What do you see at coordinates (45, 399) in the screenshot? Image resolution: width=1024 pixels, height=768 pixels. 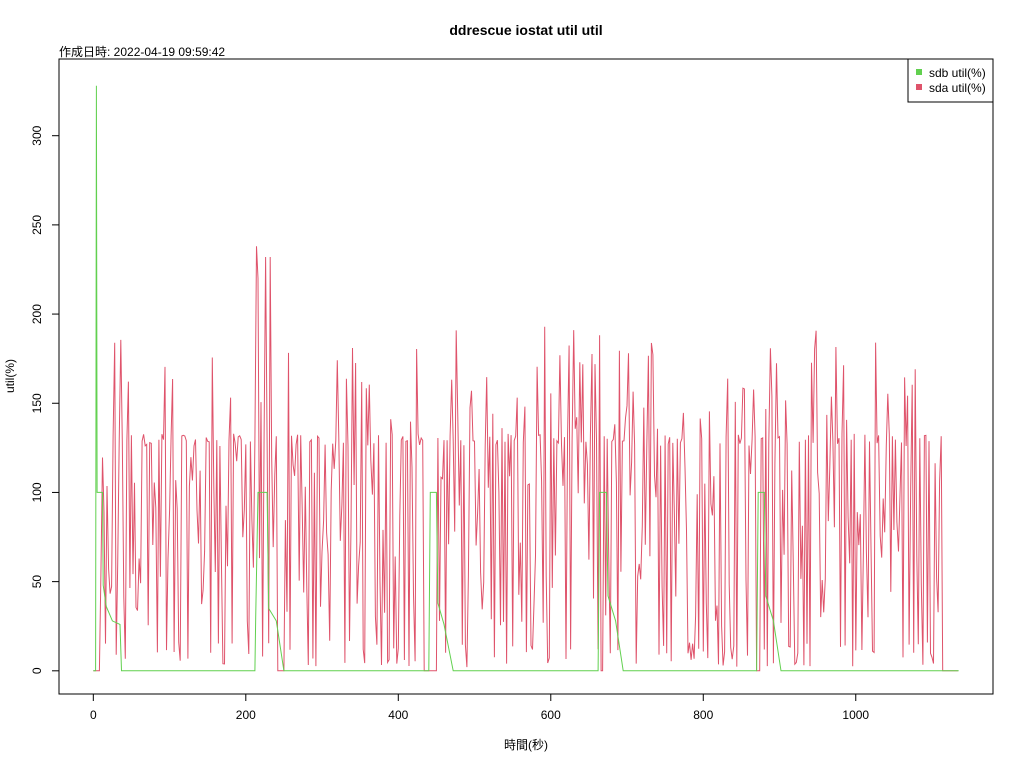 I see `y-axis: 0 50 100 150 200 250 300` at bounding box center [45, 399].